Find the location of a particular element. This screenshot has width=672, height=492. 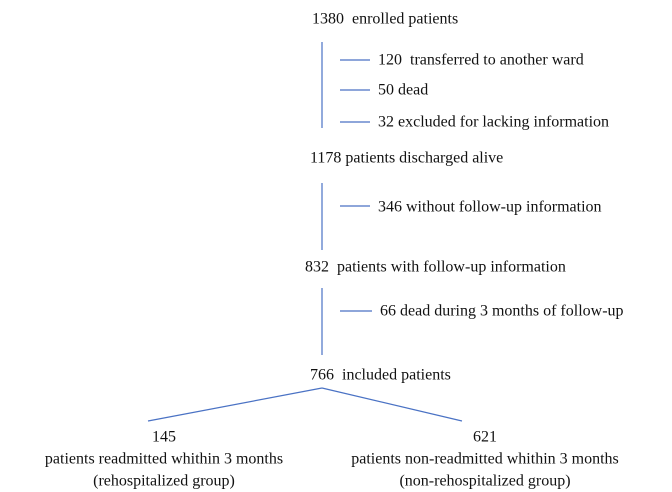

node-label: 766 included patients is located at coordinates (380, 375).